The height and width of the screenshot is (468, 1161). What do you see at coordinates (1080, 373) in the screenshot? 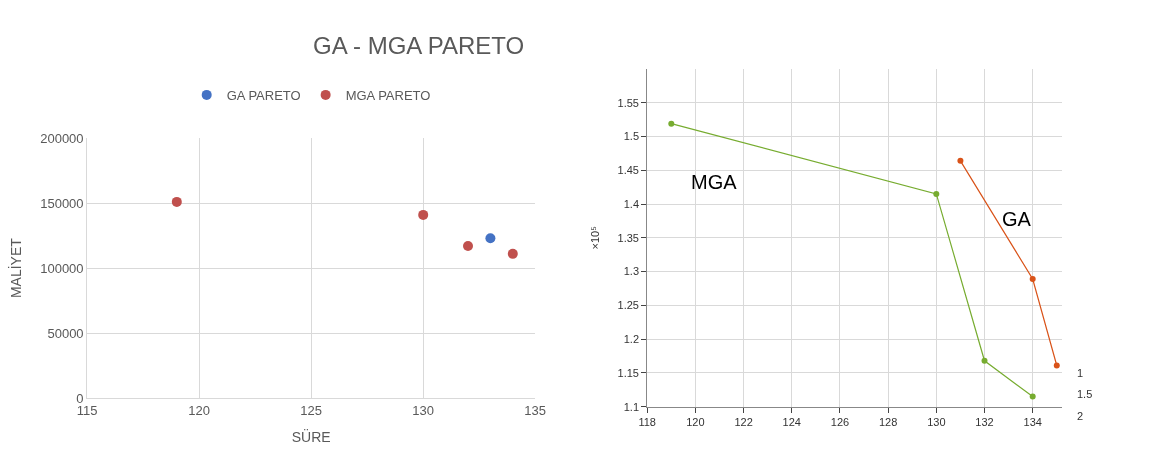
I see `text: 1` at bounding box center [1080, 373].